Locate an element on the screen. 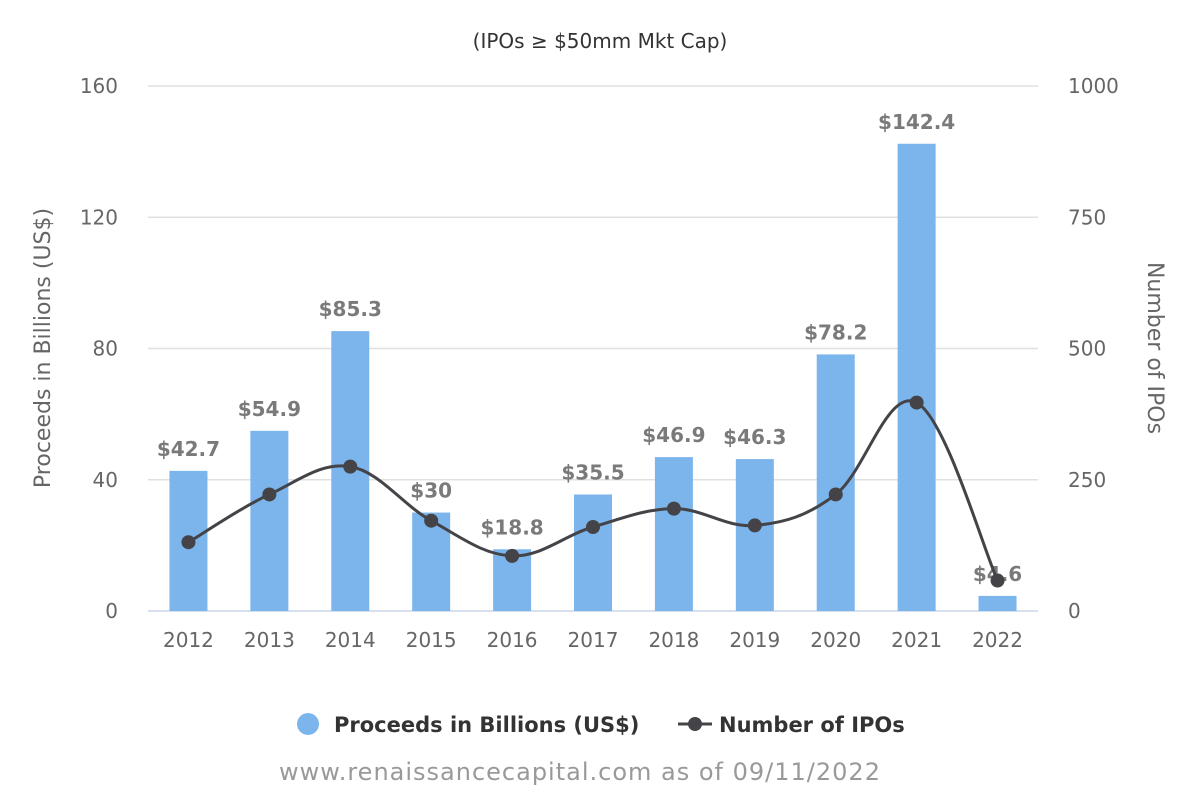  bar-value-label: $78.2 is located at coordinates (835, 332).